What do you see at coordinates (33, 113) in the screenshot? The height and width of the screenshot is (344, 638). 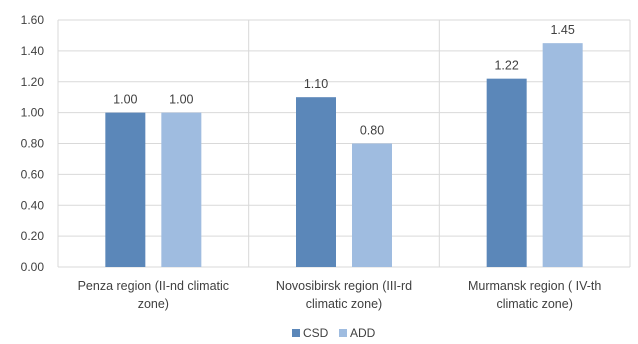 I see `y-tick-label: 1.00` at bounding box center [33, 113].